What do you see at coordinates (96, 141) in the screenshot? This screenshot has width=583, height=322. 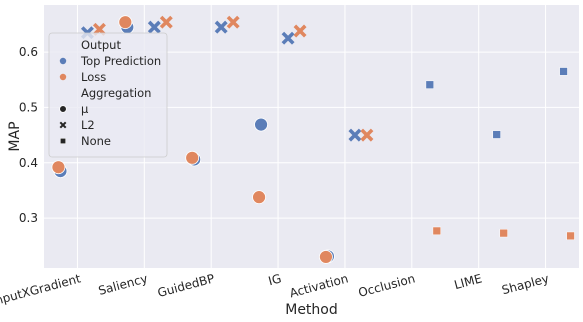 I see `legend-label: None` at bounding box center [96, 141].